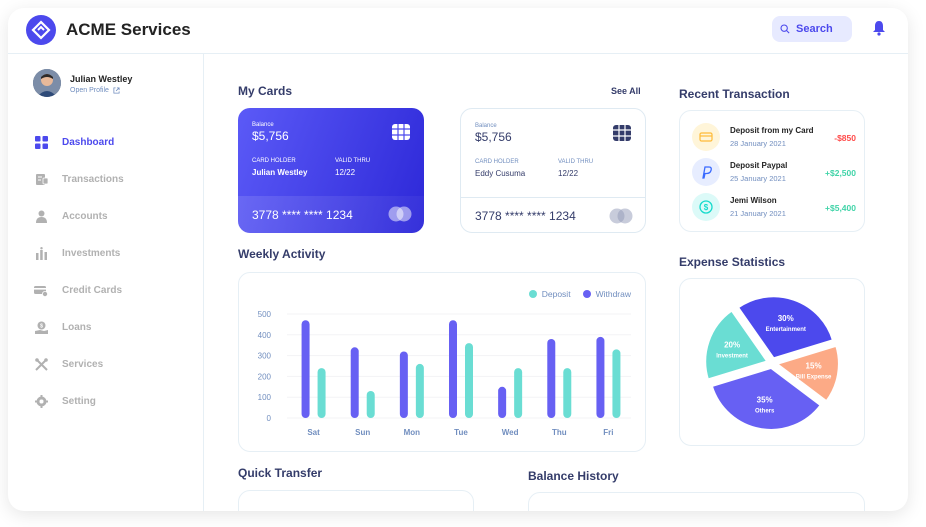 The height and width of the screenshot is (527, 926). I want to click on expense-statistics-title: Expense Statistics, so click(732, 262).